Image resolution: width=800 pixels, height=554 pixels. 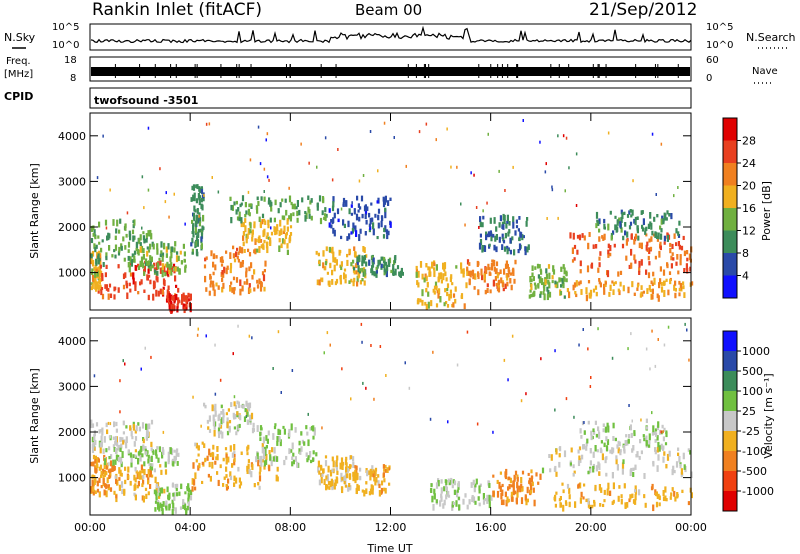 I want to click on y-tick-label: 2000, so click(x=72, y=227).